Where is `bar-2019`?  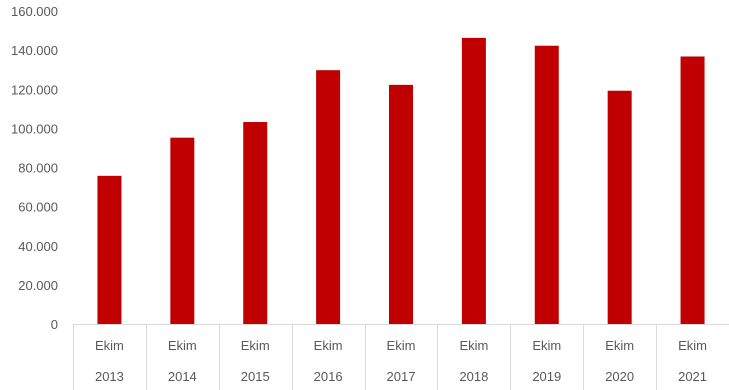
bar-2019 is located at coordinates (546, 185).